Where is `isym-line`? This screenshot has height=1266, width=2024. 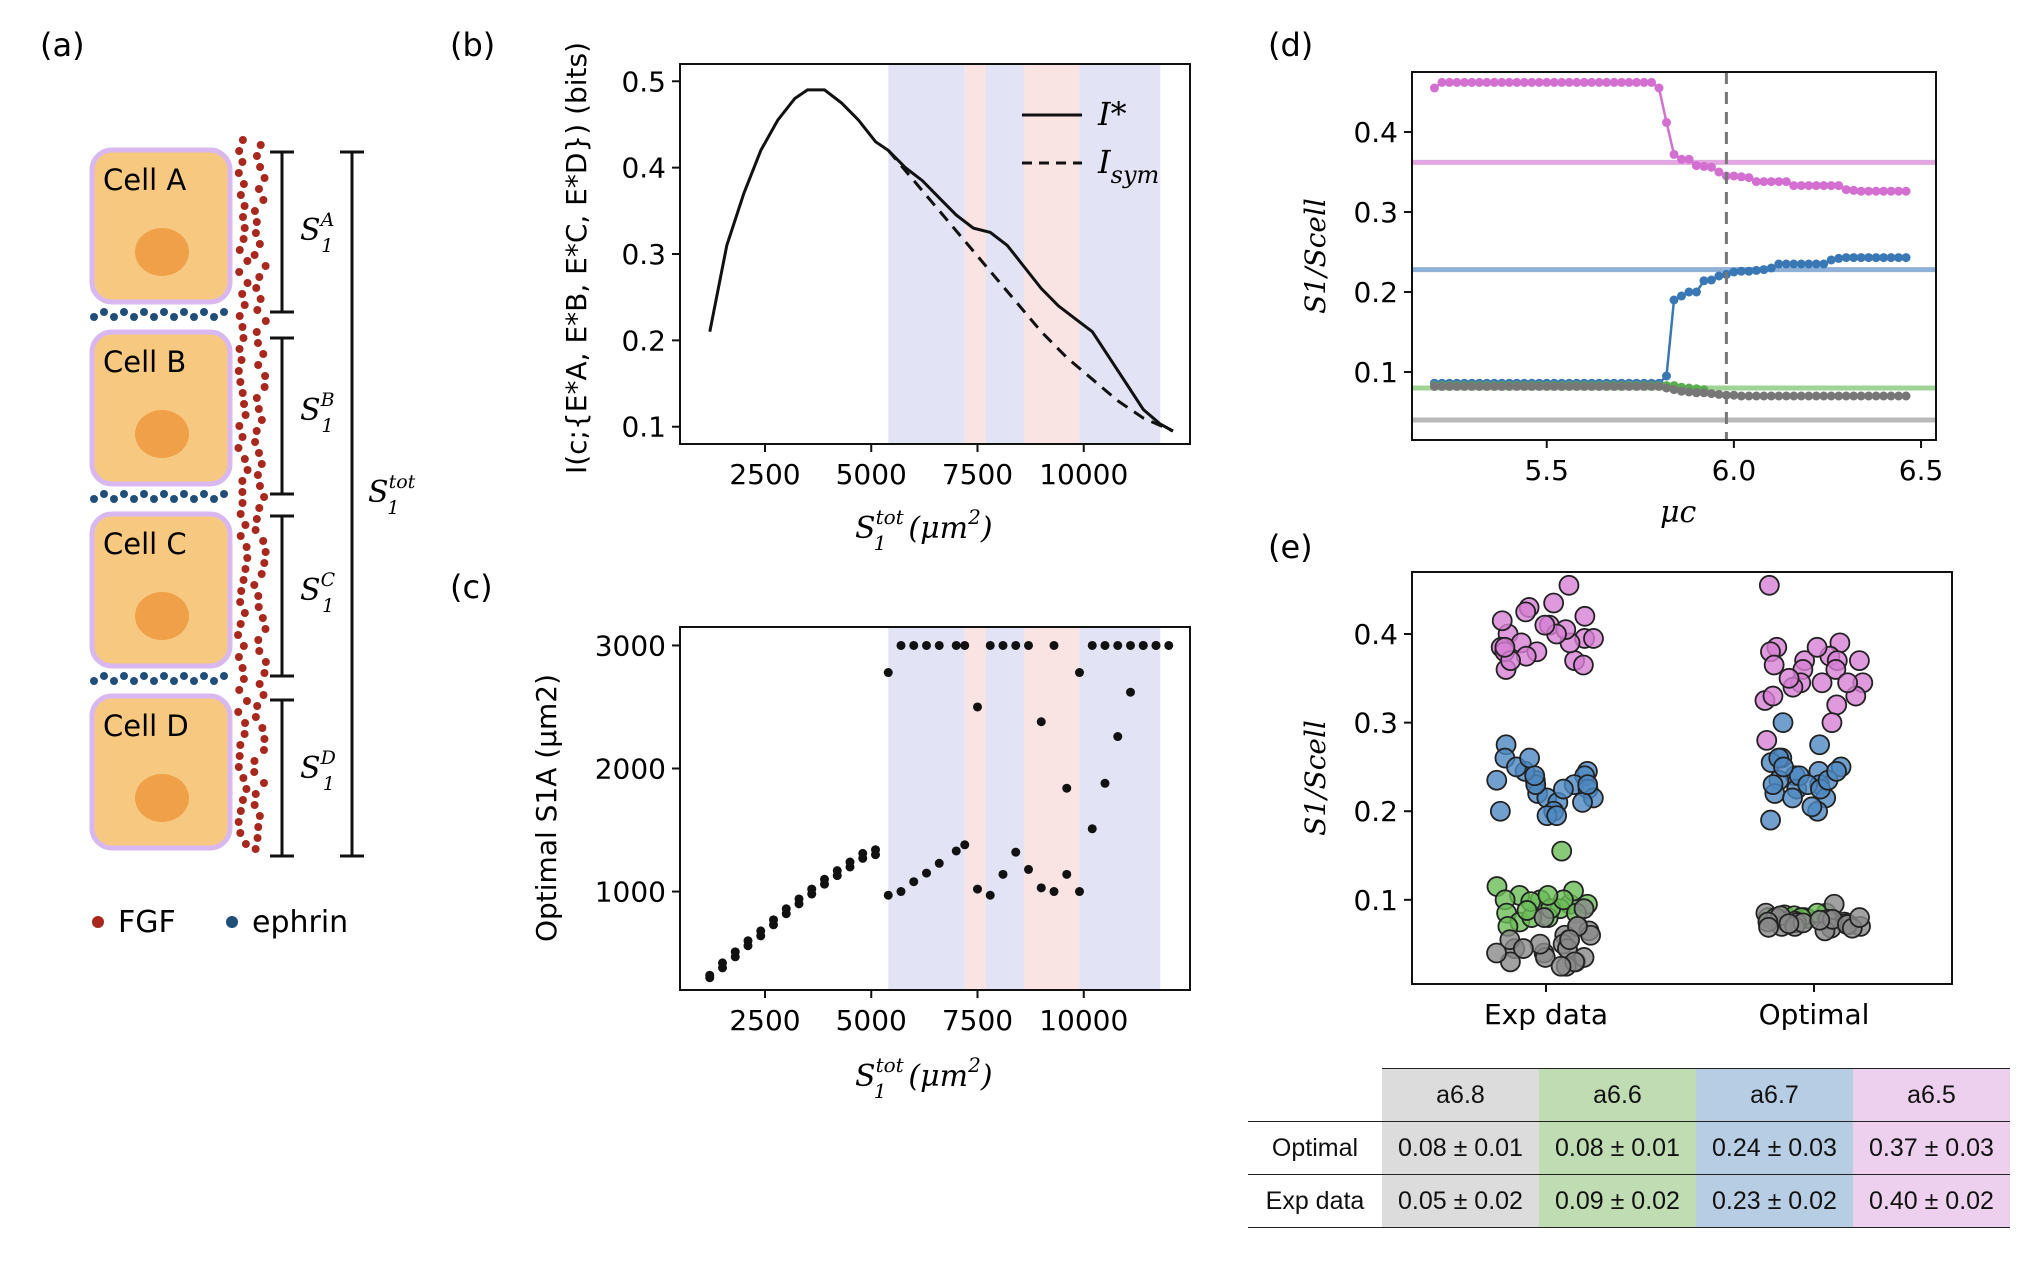 isym-line is located at coordinates (1030, 291).